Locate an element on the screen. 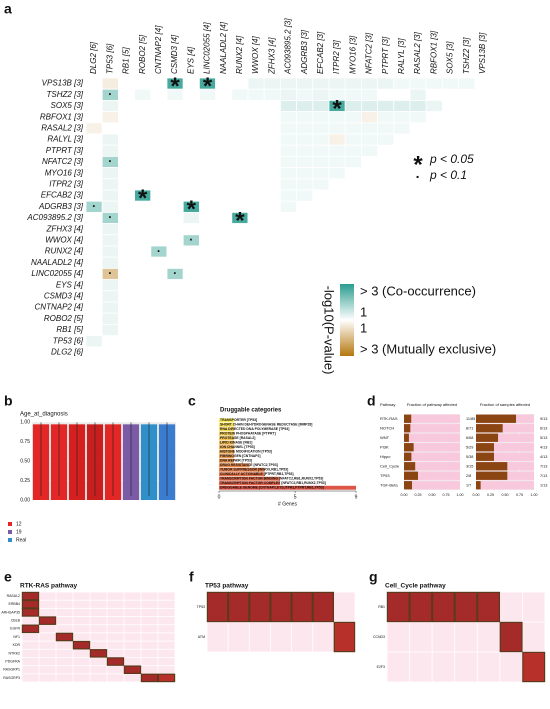 This screenshot has width=550, height=709. chart-title: Druggable categories is located at coordinates (251, 411).